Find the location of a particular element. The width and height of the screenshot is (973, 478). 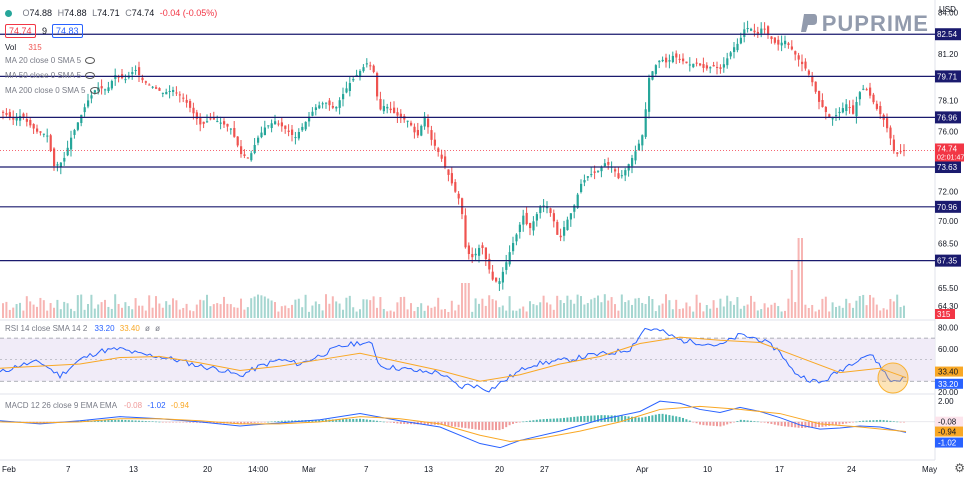

bid-box: 74.74 is located at coordinates (20, 31).